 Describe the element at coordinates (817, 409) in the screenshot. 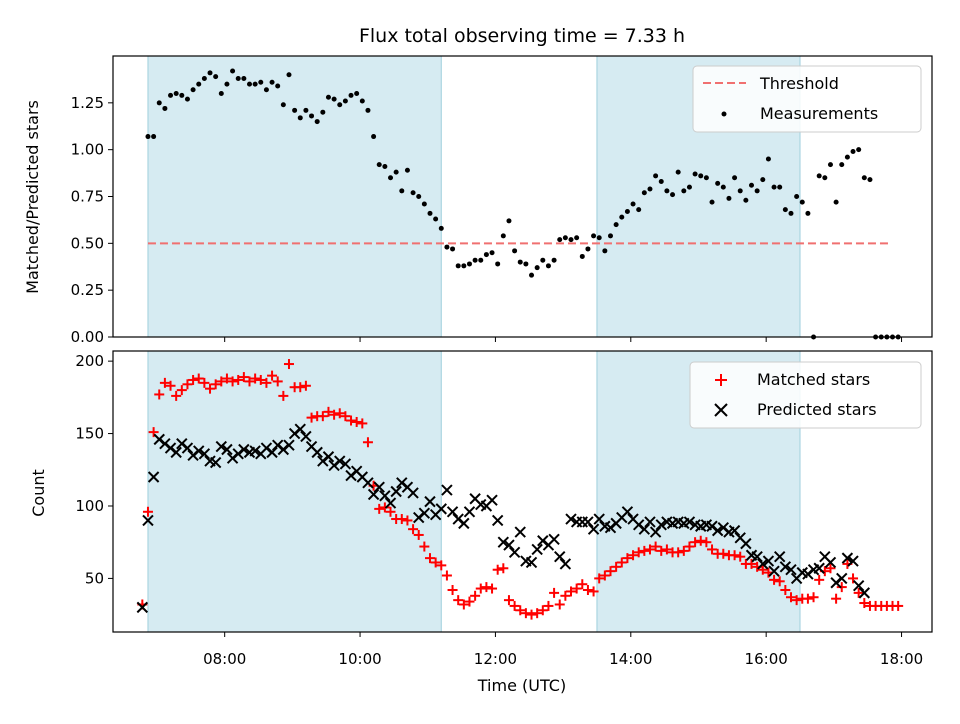

I see `predicted-stars-legend-label: Predicted stars` at that location.